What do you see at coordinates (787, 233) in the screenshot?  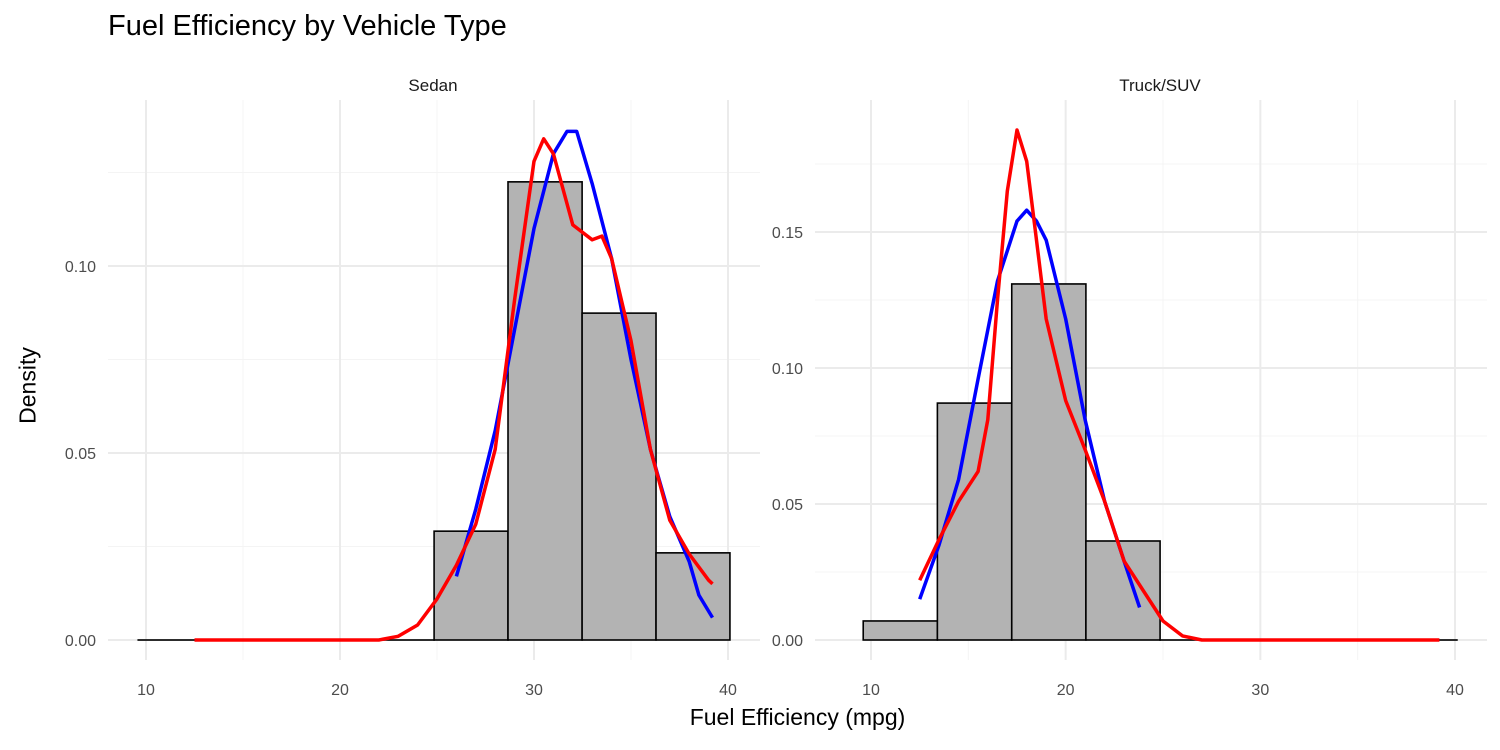 I see `y-tick-label: 0.15` at bounding box center [787, 233].